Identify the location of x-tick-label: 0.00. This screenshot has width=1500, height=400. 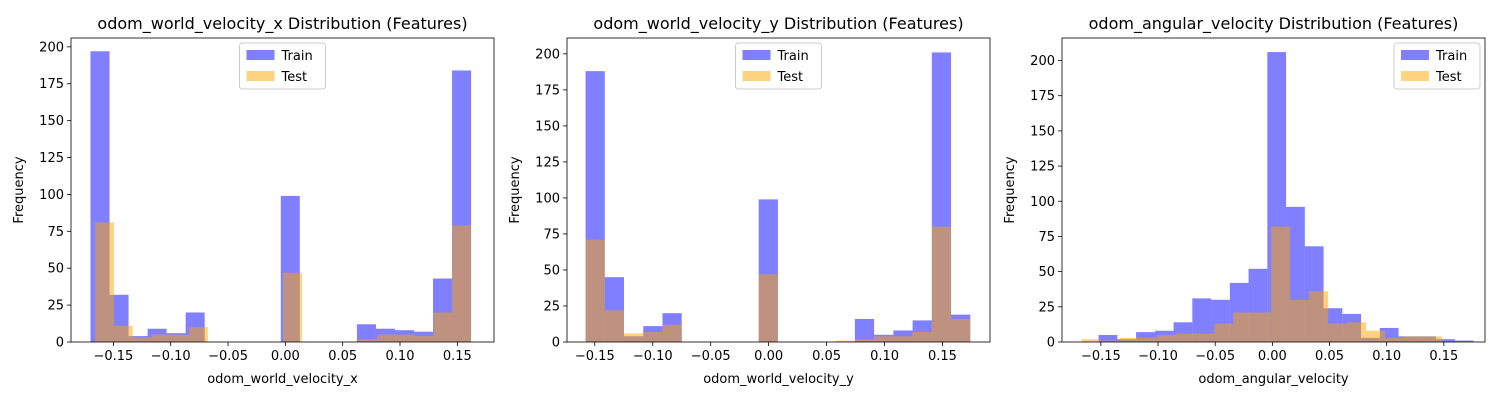
(1272, 356).